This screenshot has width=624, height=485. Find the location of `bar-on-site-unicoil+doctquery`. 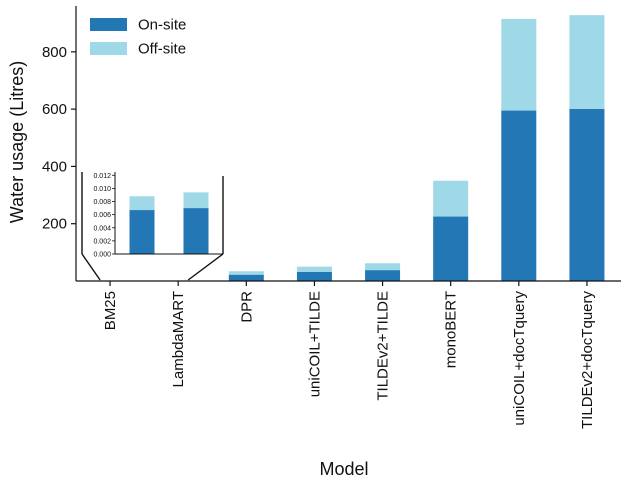

bar-on-site-unicoil+doctquery is located at coordinates (519, 196).